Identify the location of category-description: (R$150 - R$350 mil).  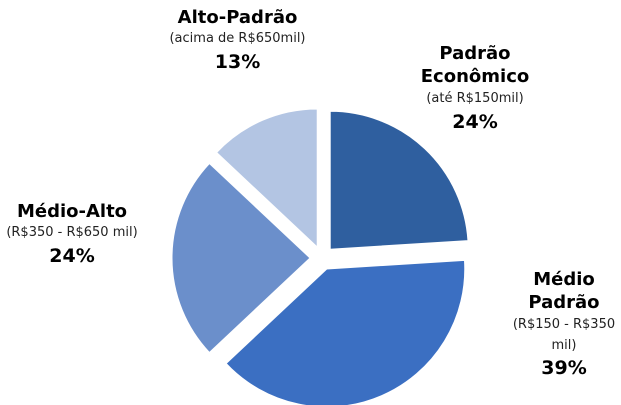
(564, 334).